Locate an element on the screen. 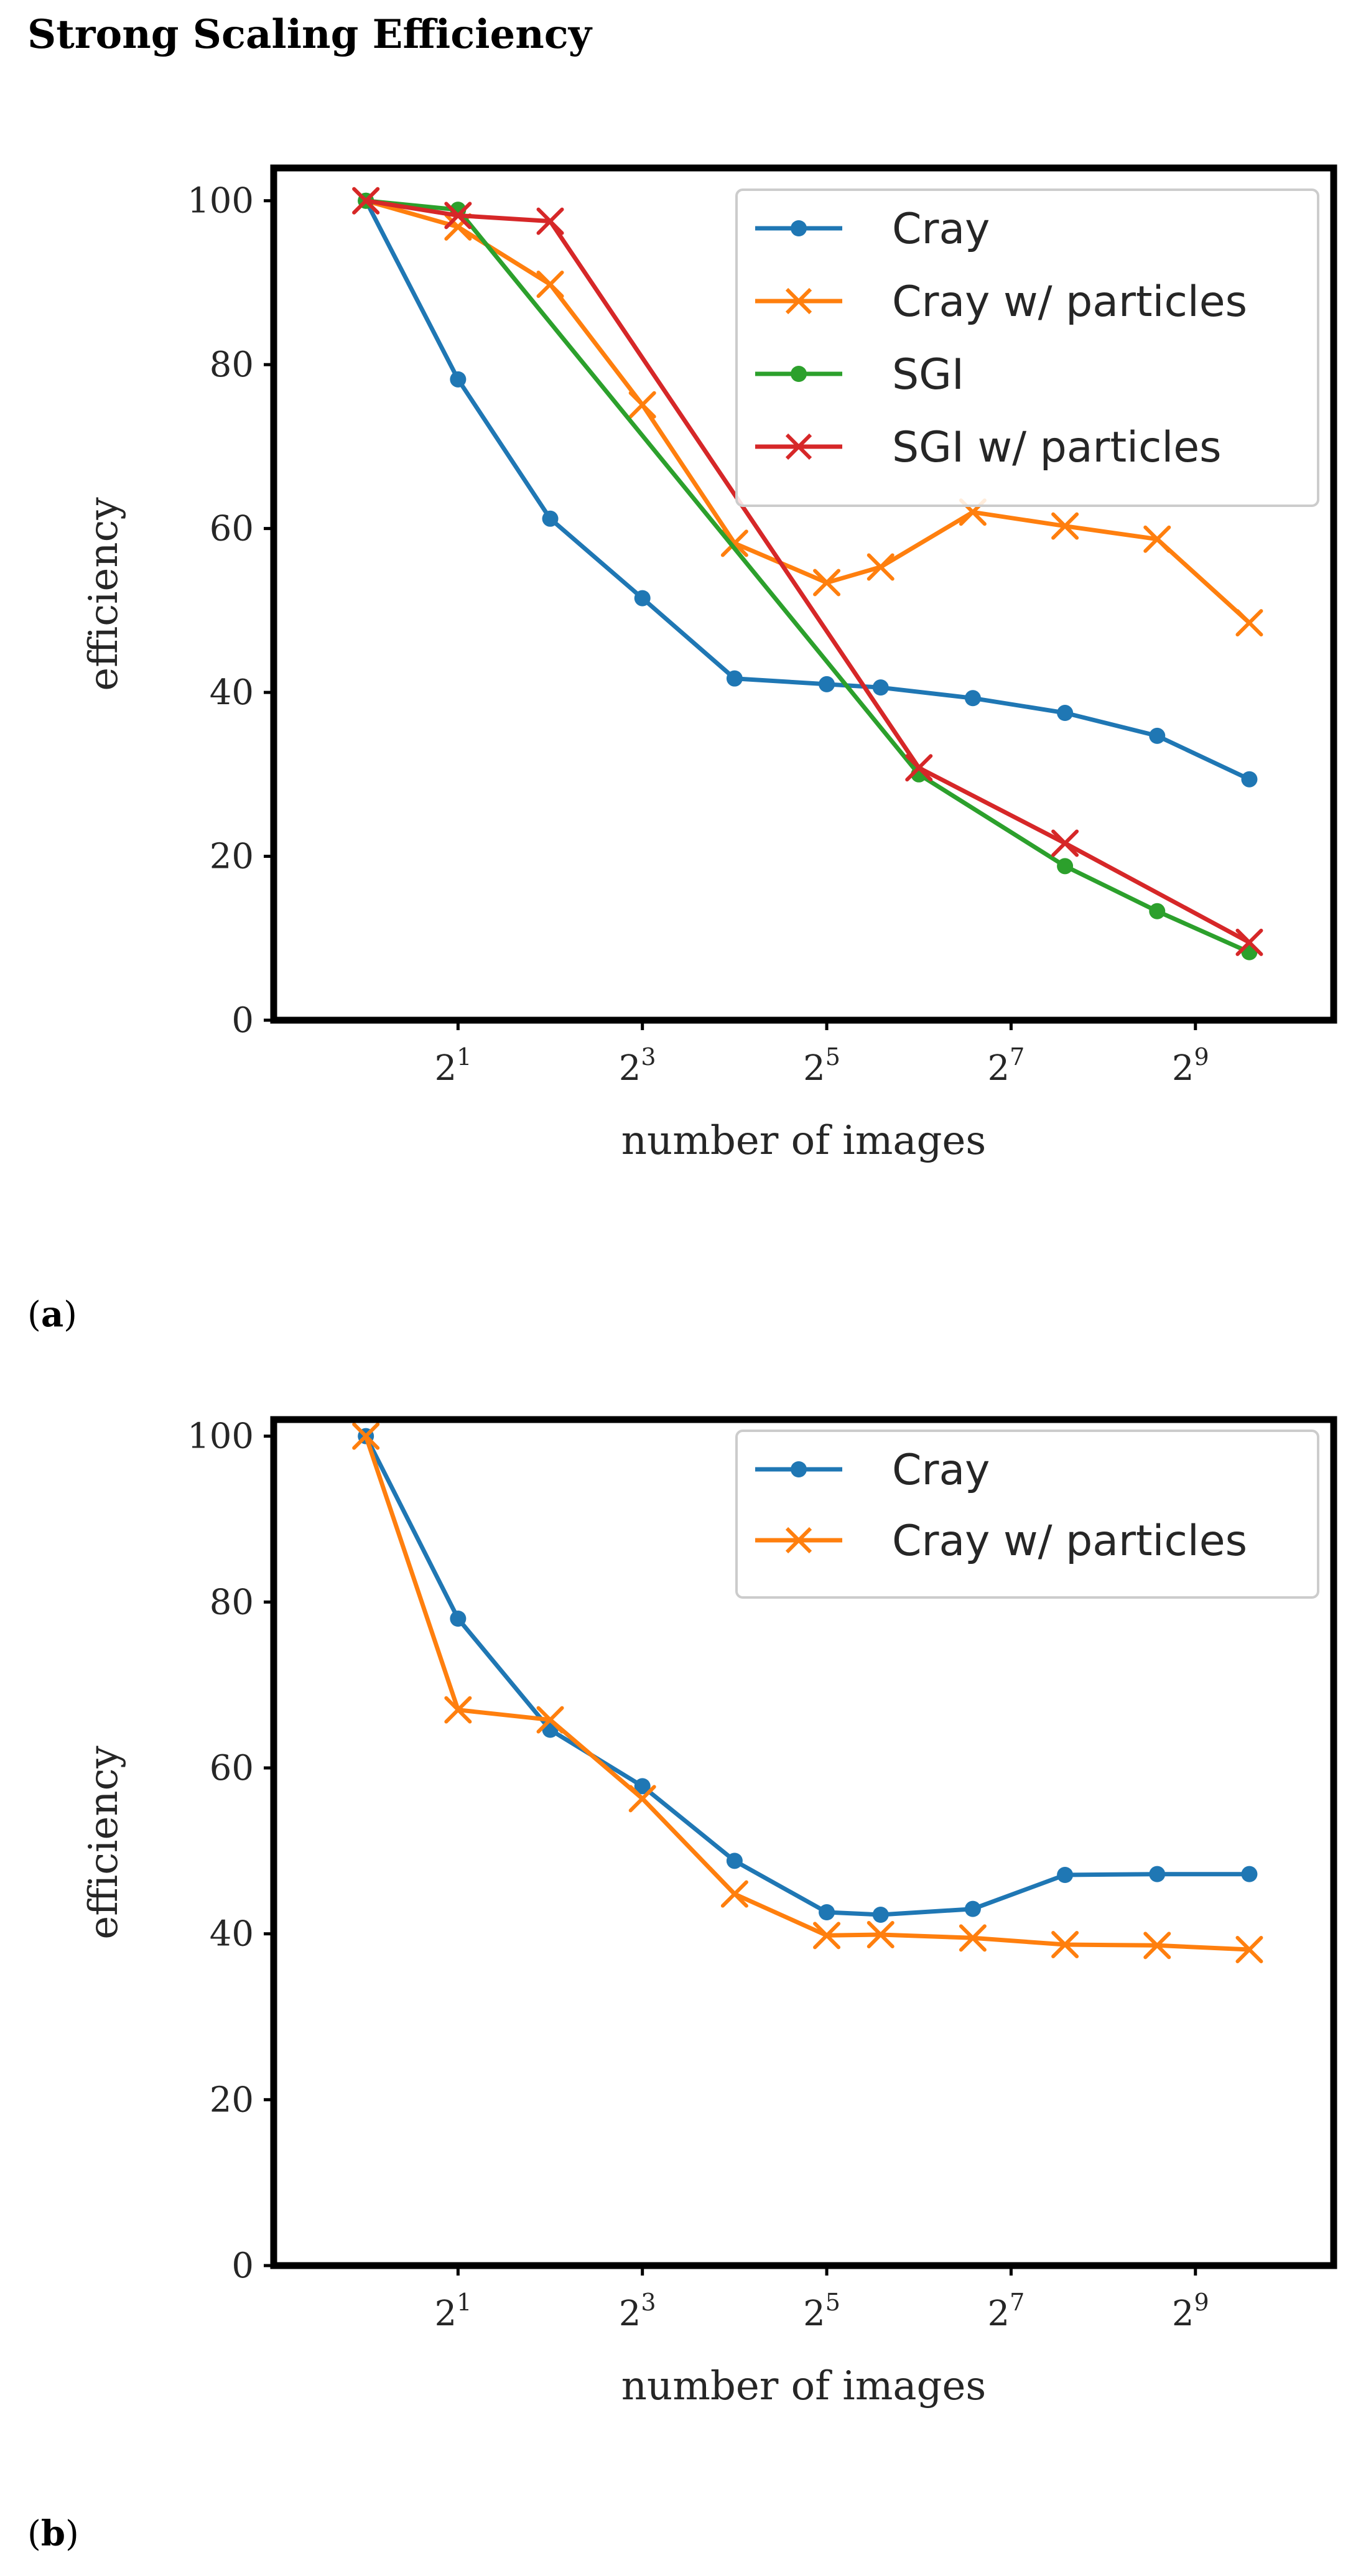 Image resolution: width=1371 pixels, height=2576 pixels. legend-marker-sgi is located at coordinates (799, 374).